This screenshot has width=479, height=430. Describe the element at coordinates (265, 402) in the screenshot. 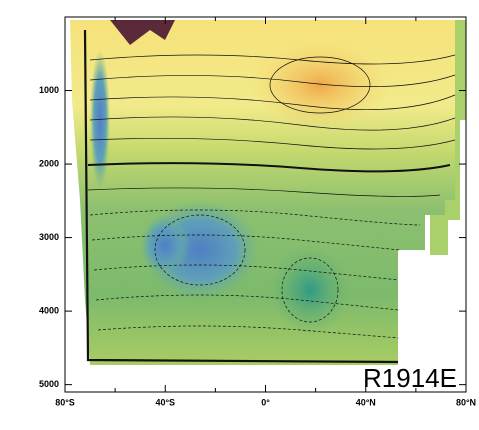

I see `x-tick-label: 0°` at that location.